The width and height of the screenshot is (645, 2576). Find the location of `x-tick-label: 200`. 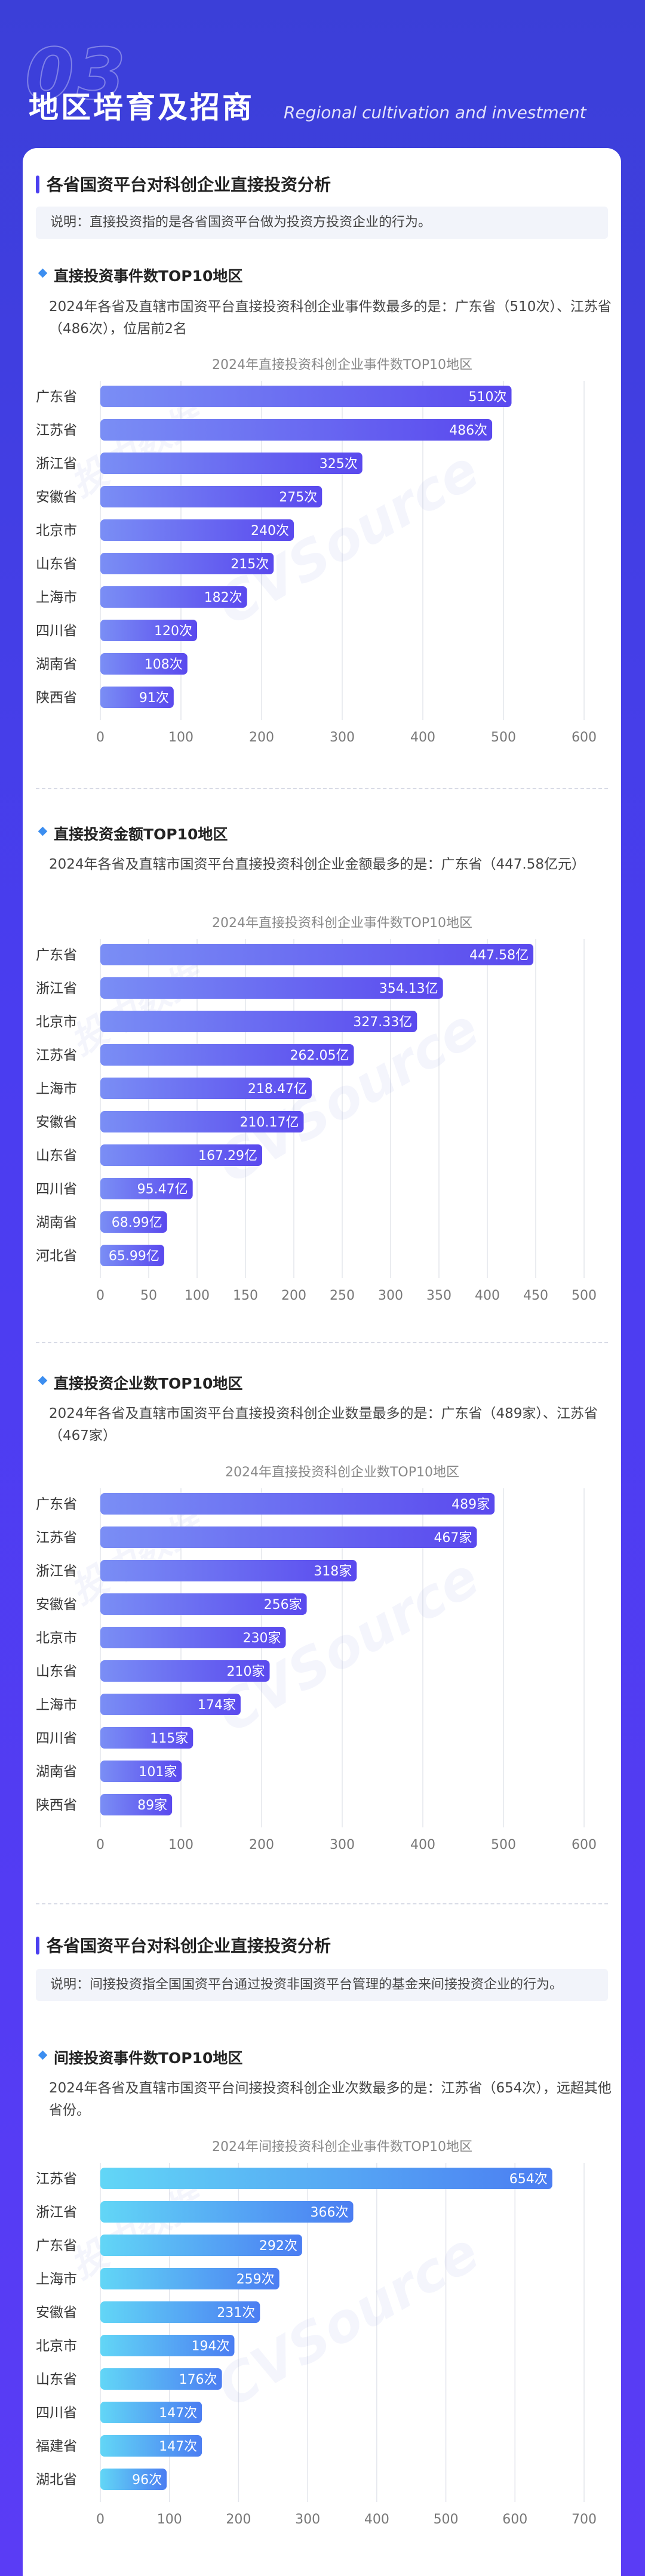

x-tick-label: 200 is located at coordinates (239, 2519).